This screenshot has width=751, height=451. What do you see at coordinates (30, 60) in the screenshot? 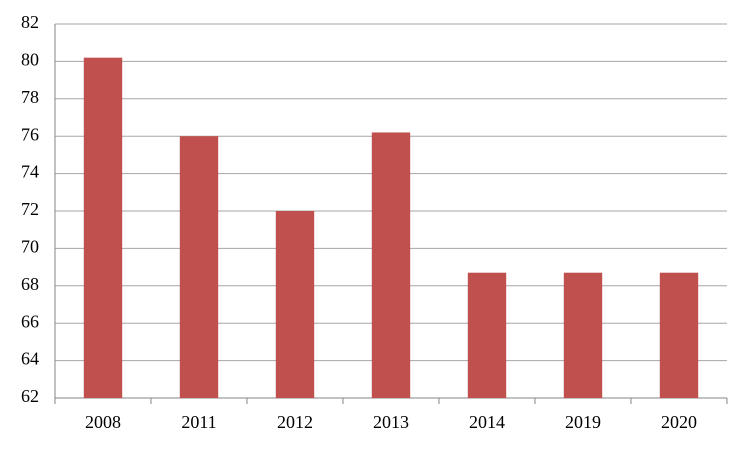
I see `y-tick-label: 80` at bounding box center [30, 60].